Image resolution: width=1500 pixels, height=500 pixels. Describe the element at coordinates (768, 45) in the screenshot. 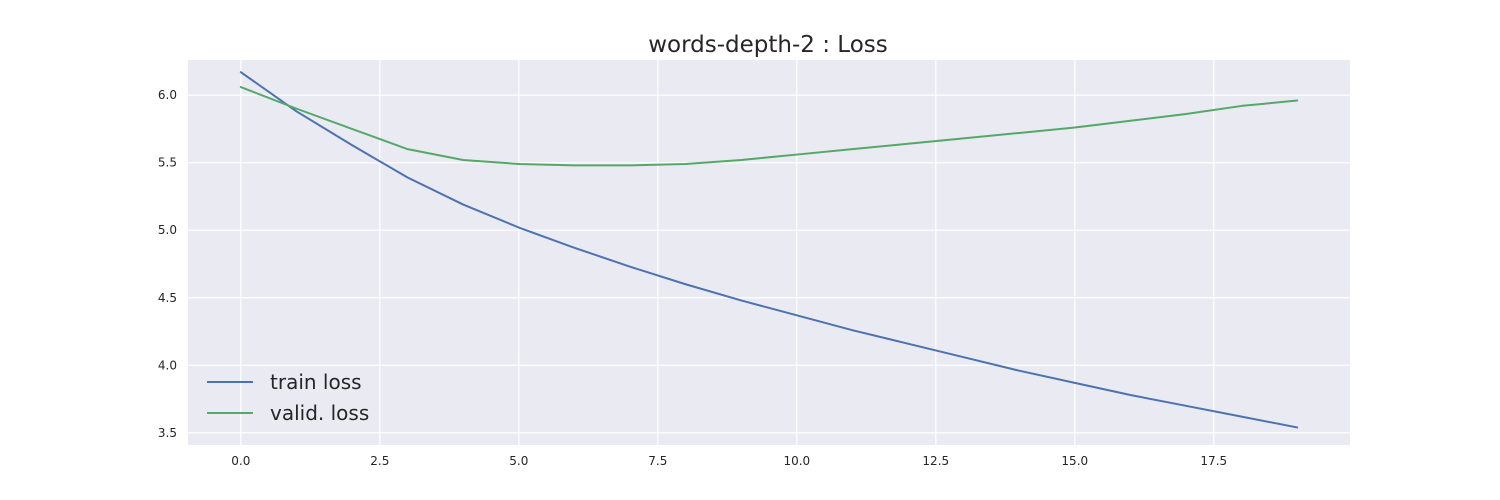

I see `chart-title: words-depth-2 : Loss` at that location.